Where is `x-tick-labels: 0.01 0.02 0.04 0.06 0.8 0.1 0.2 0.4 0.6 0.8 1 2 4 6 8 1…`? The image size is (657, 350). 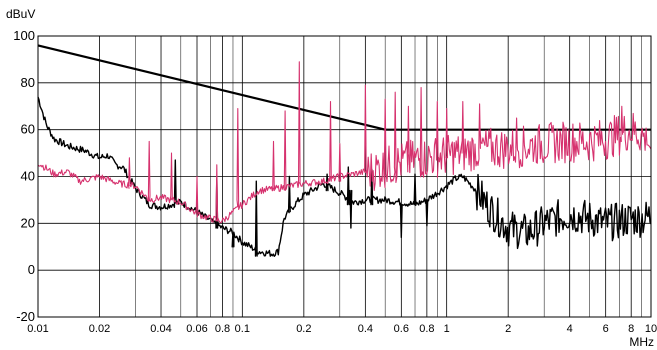
x-tick-labels: 0.01 0.02 0.04 0.06 0.8 0.1 0.2 0.4 0.6 0.8 1 2 4 6 8 1… is located at coordinates (342, 329).